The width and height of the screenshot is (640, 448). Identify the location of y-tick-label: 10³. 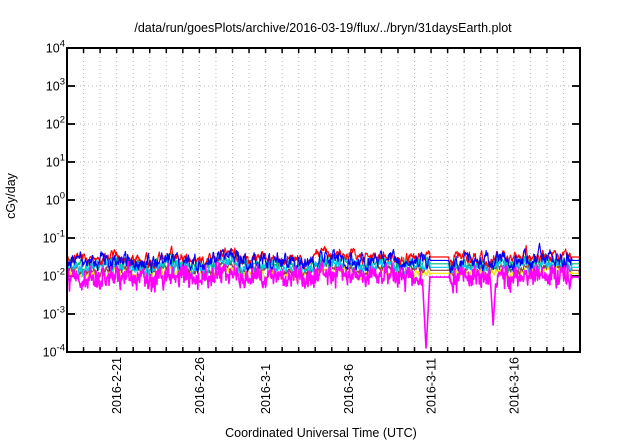
(55, 85).